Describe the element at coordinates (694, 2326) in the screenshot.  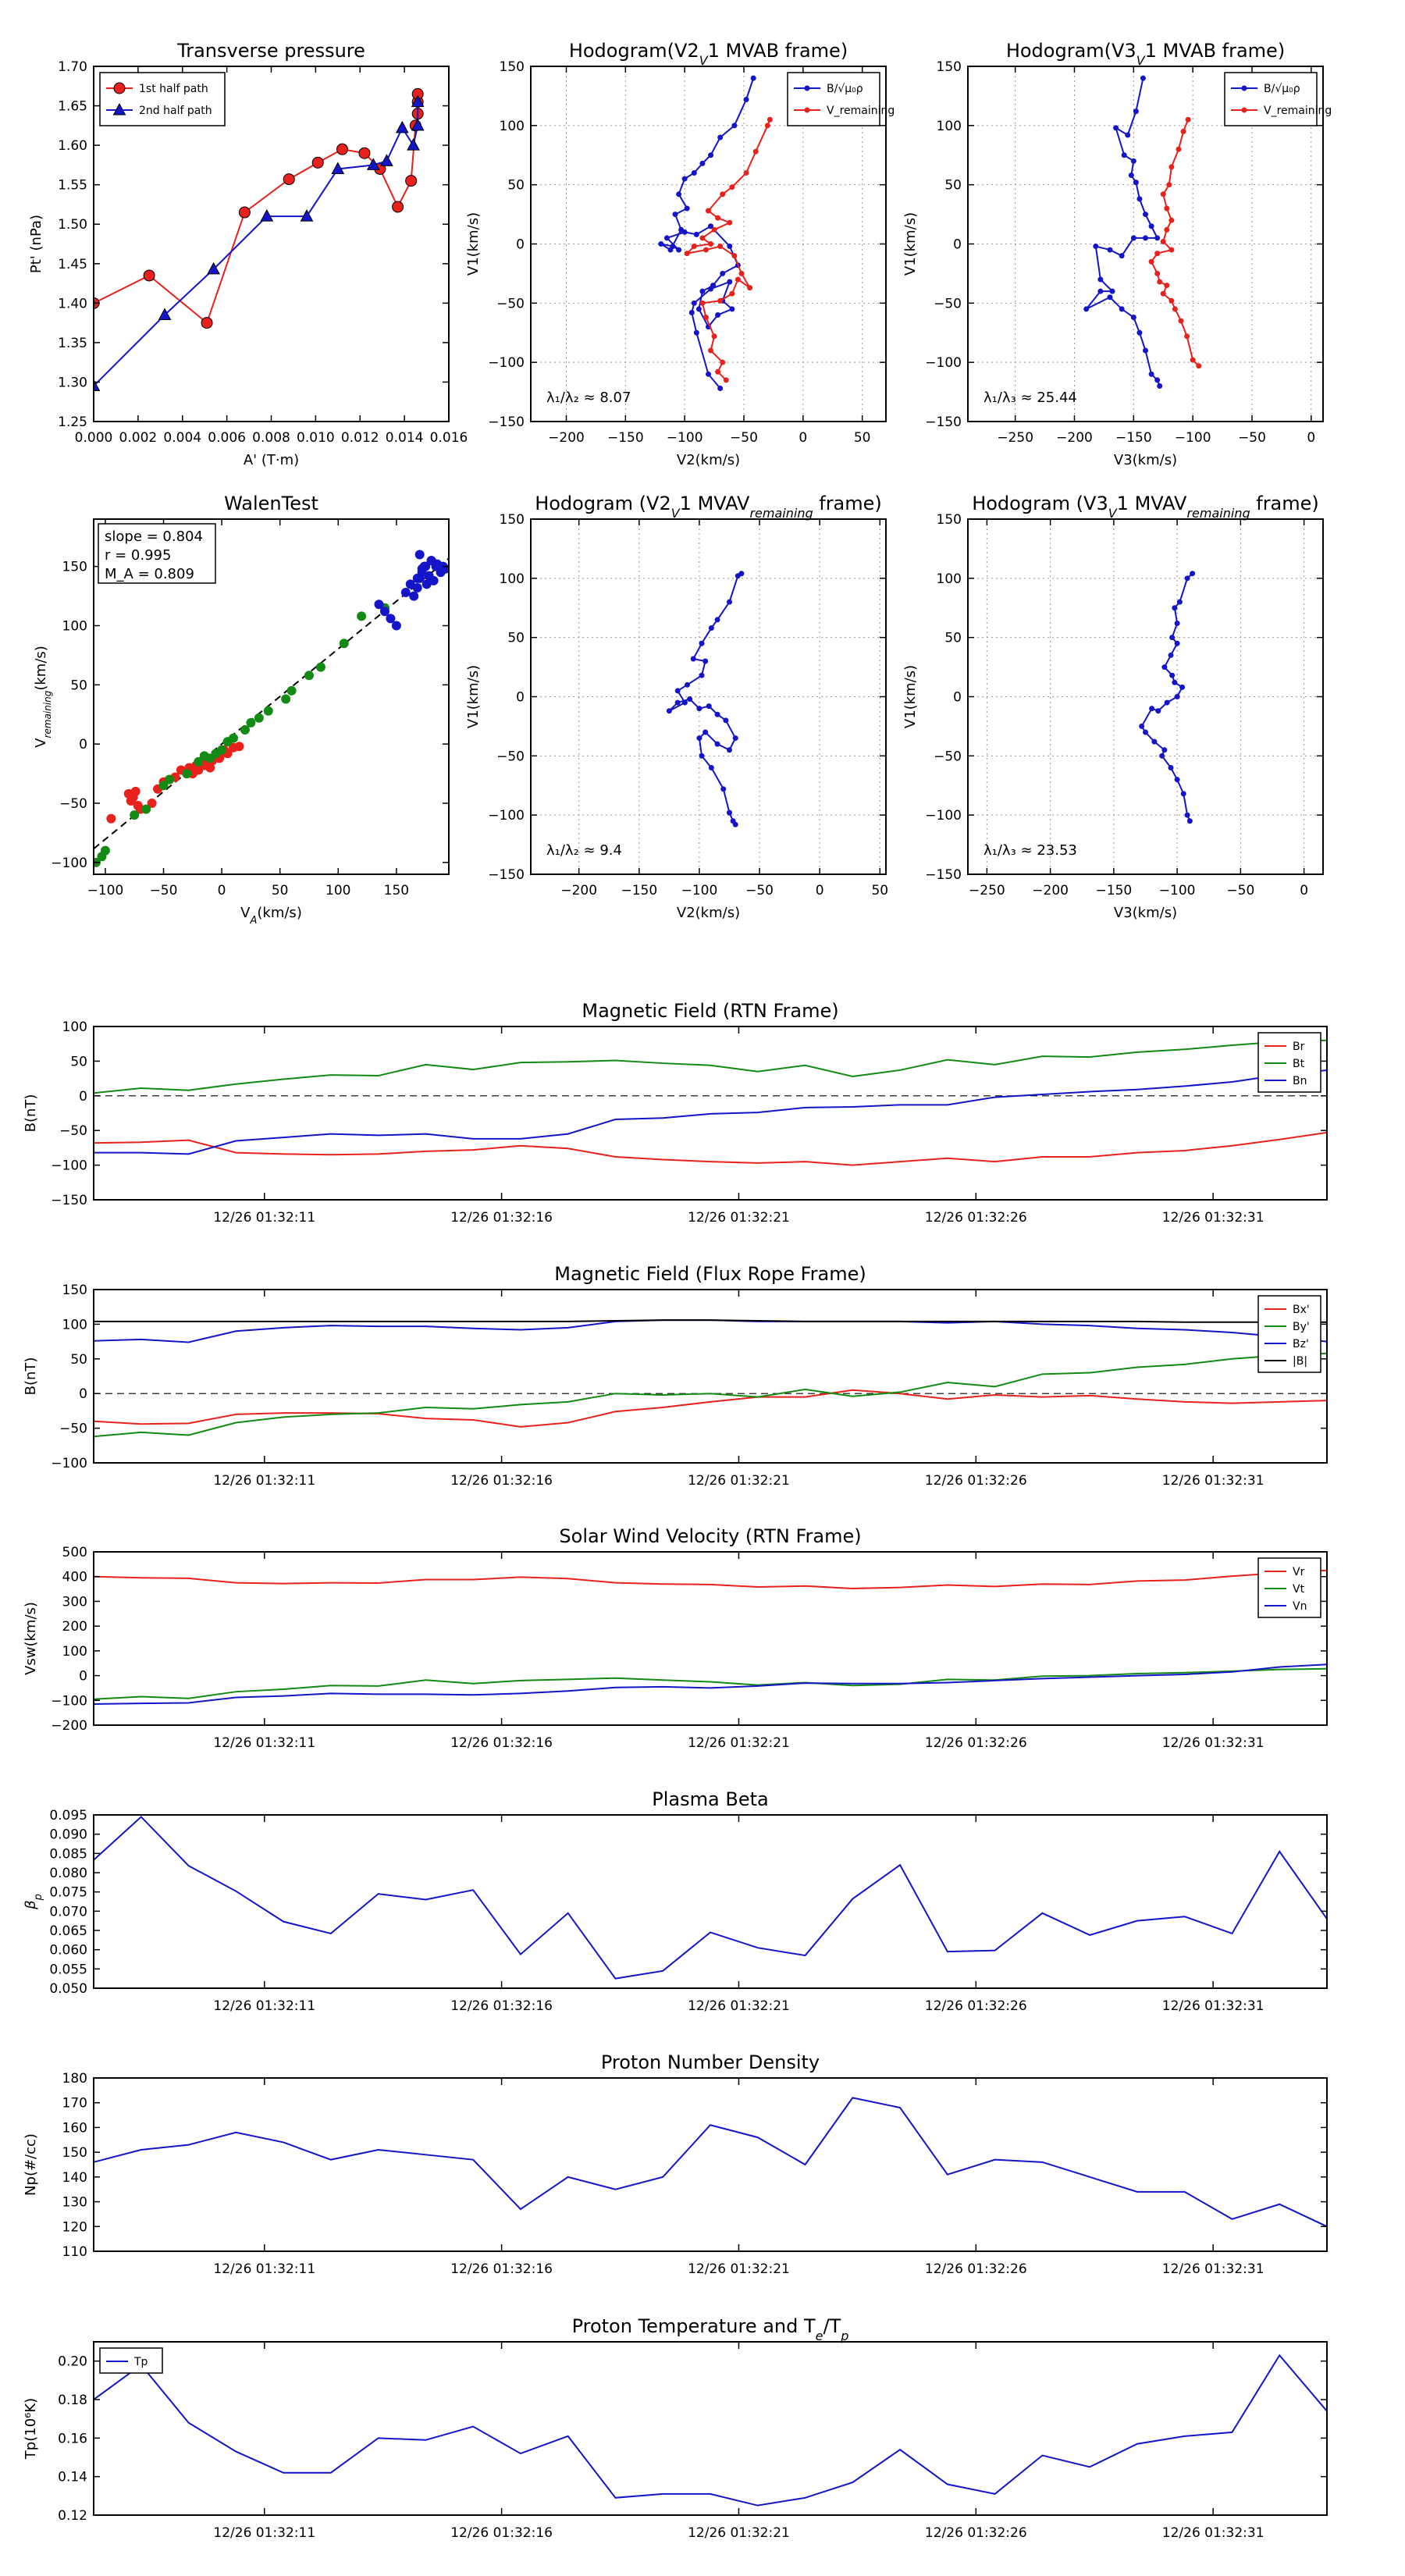
I see `title-part: Proton Temperature and T` at that location.